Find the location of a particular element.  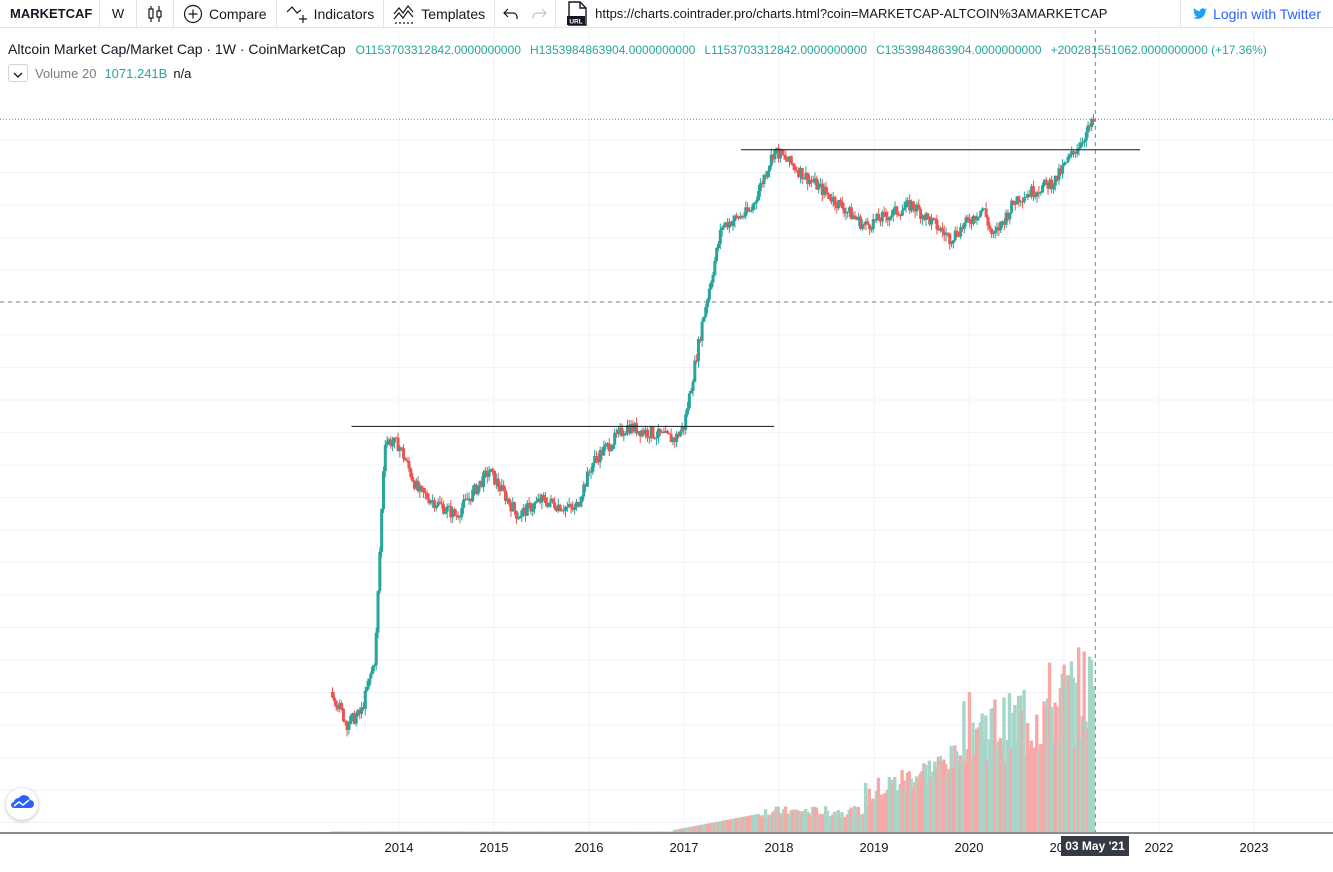

redo-icon is located at coordinates (539, 14).